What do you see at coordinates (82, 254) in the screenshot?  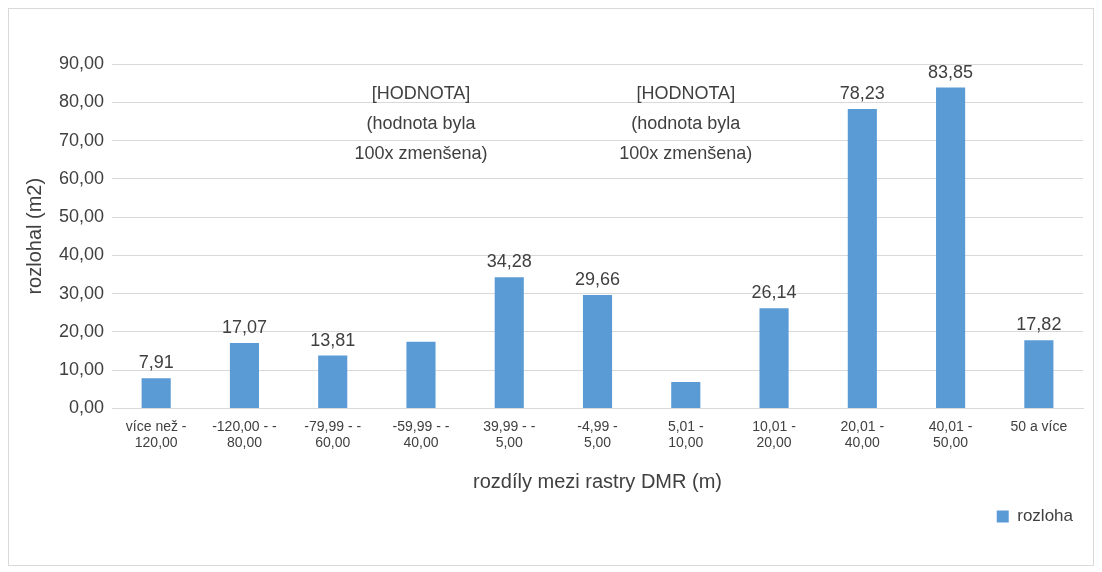 I see `y-tick-label: 40,00` at bounding box center [82, 254].